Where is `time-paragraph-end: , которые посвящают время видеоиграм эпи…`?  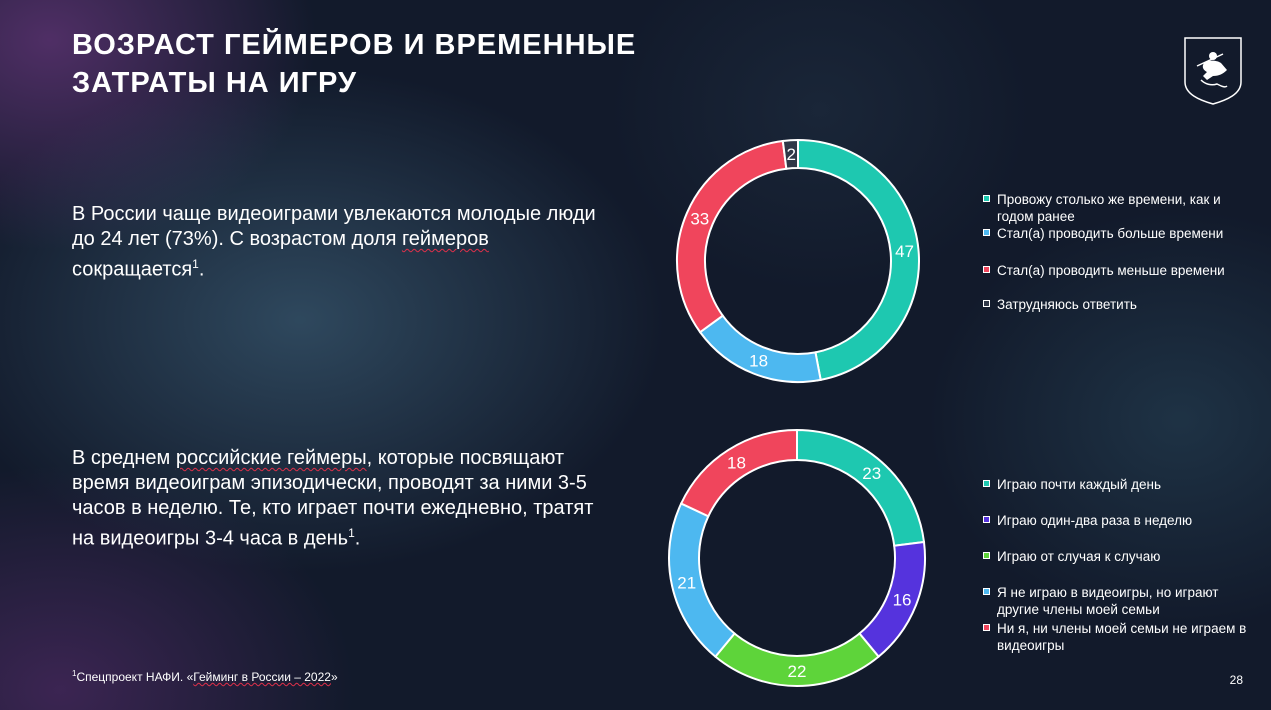
time-paragraph-end: , которые посвящают время видеоиграм эпи… is located at coordinates (333, 498).